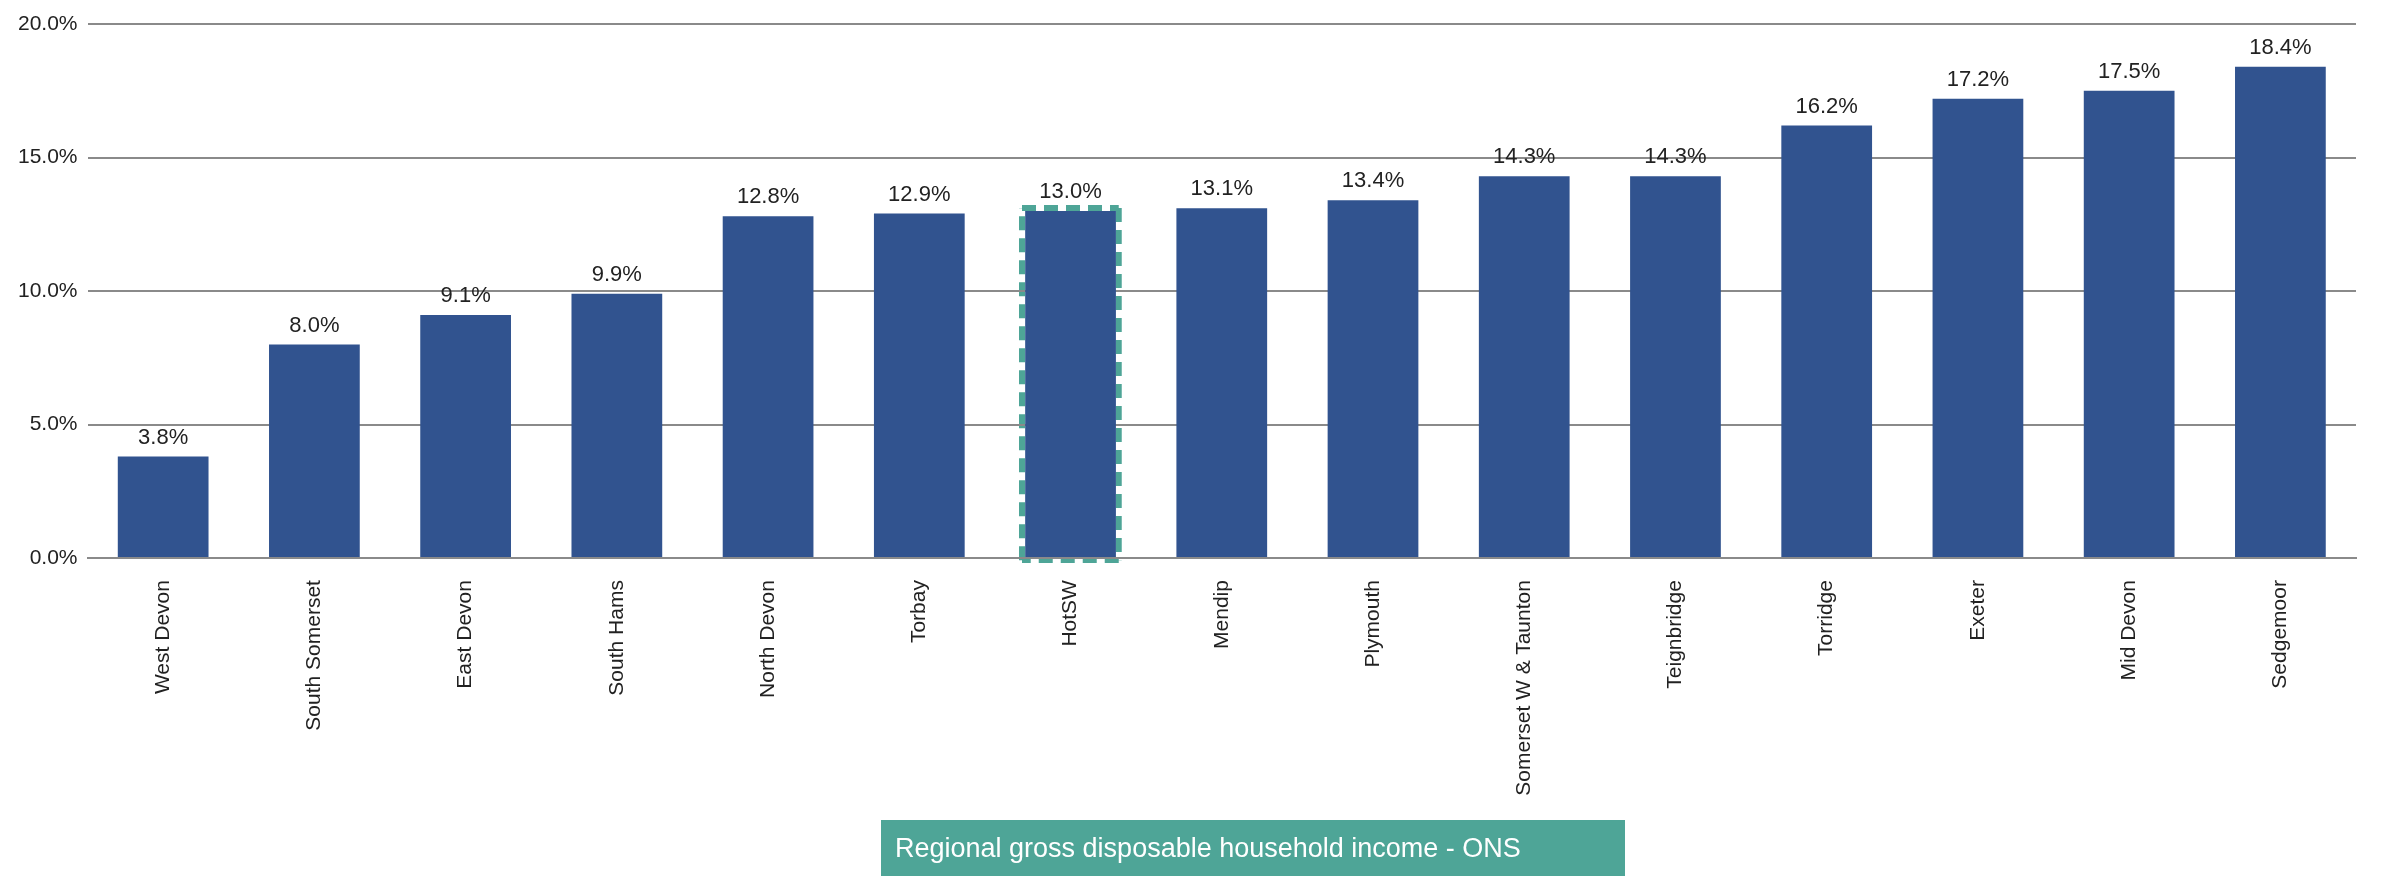 This screenshot has height=878, width=2382. Describe the element at coordinates (918, 611) in the screenshot. I see `x-tick-label: Torbay` at that location.